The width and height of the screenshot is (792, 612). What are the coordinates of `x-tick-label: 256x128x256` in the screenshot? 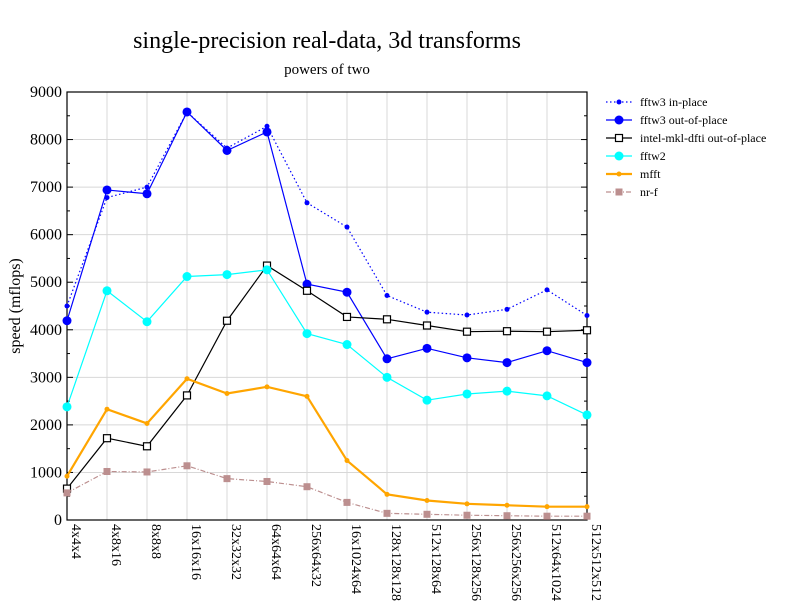 It's located at (475, 562).